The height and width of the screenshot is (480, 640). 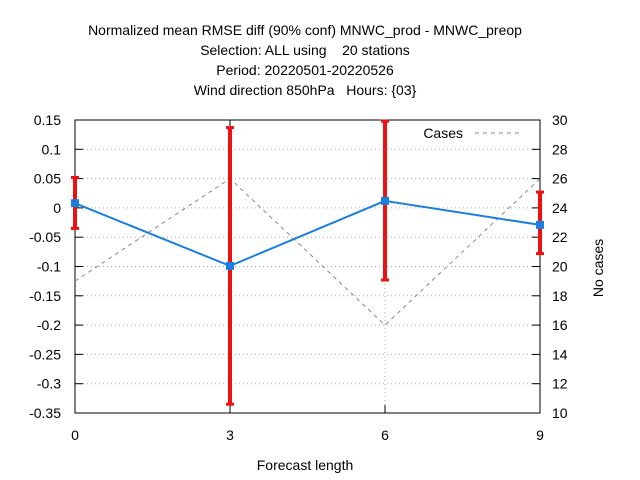 I want to click on y-tick-label: 0.1, so click(x=52, y=149).